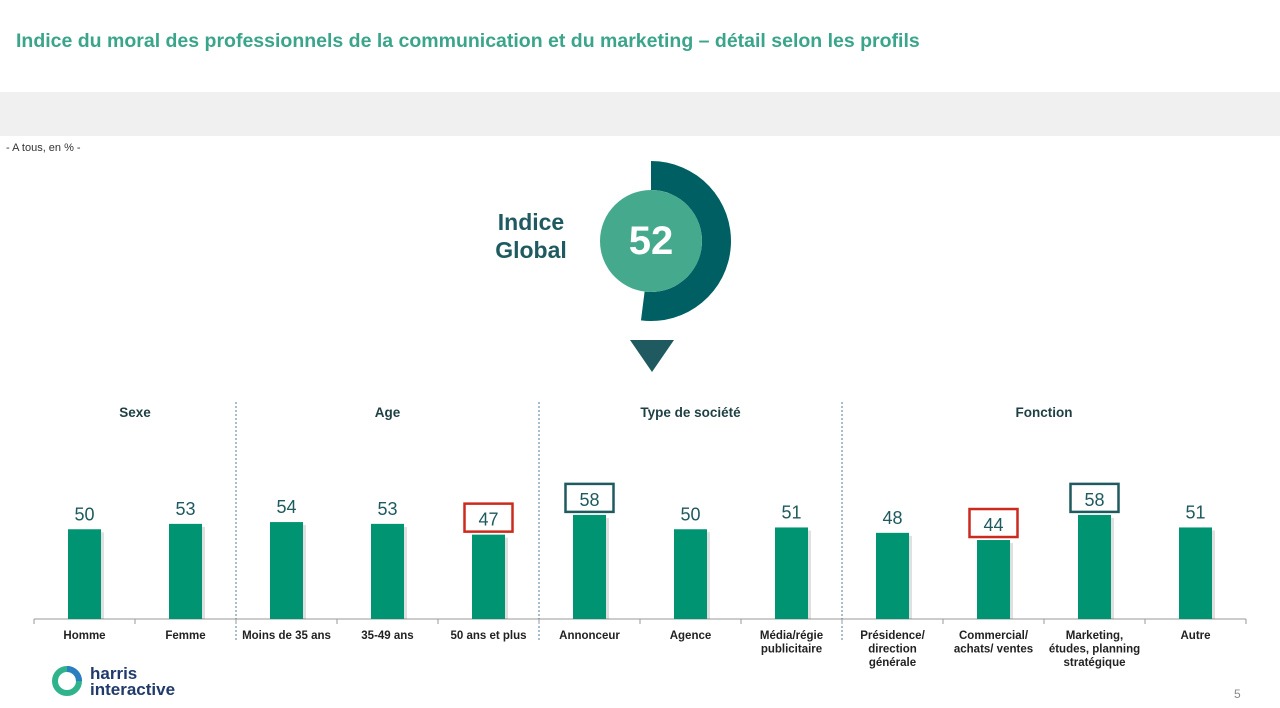 The height and width of the screenshot is (708, 1280). What do you see at coordinates (791, 650) in the screenshot?
I see `category-label: publicitaire` at bounding box center [791, 650].